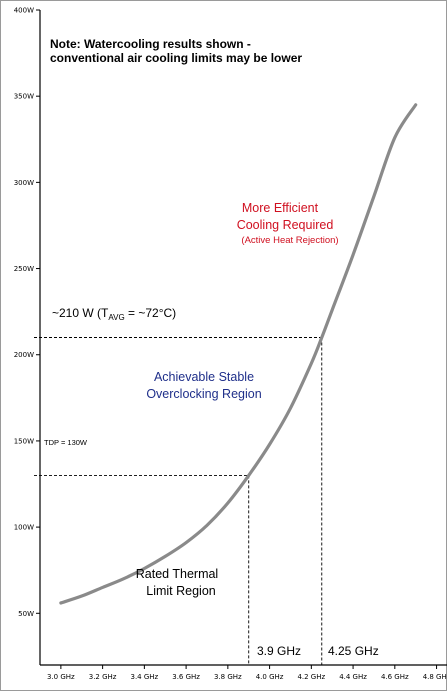 The width and height of the screenshot is (447, 691). I want to click on y-tick-label: 50W, so click(26, 614).